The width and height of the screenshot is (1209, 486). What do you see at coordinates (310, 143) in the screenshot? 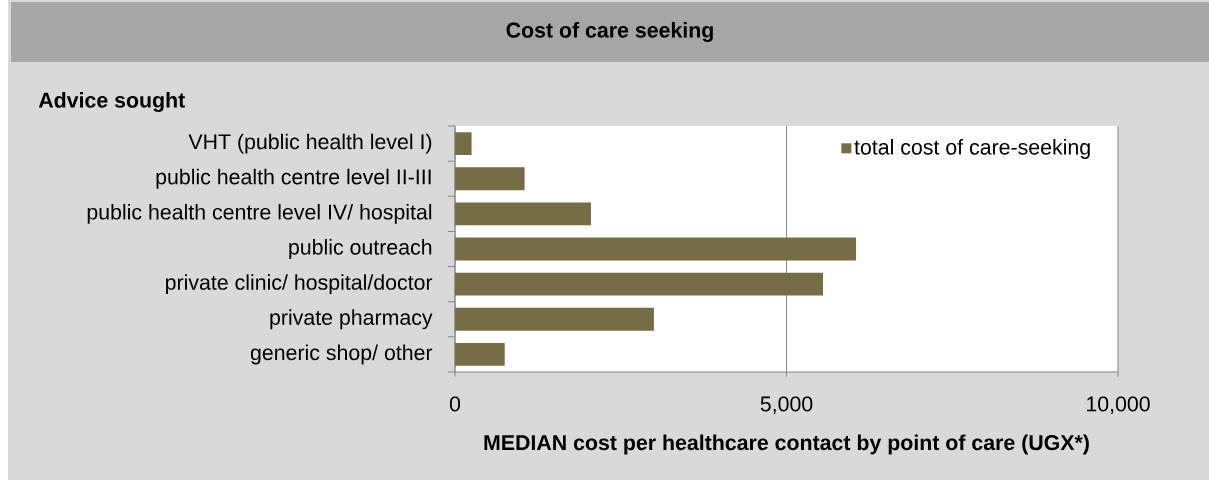
I see `y-tick-label: VHT (public health level I)` at bounding box center [310, 143].